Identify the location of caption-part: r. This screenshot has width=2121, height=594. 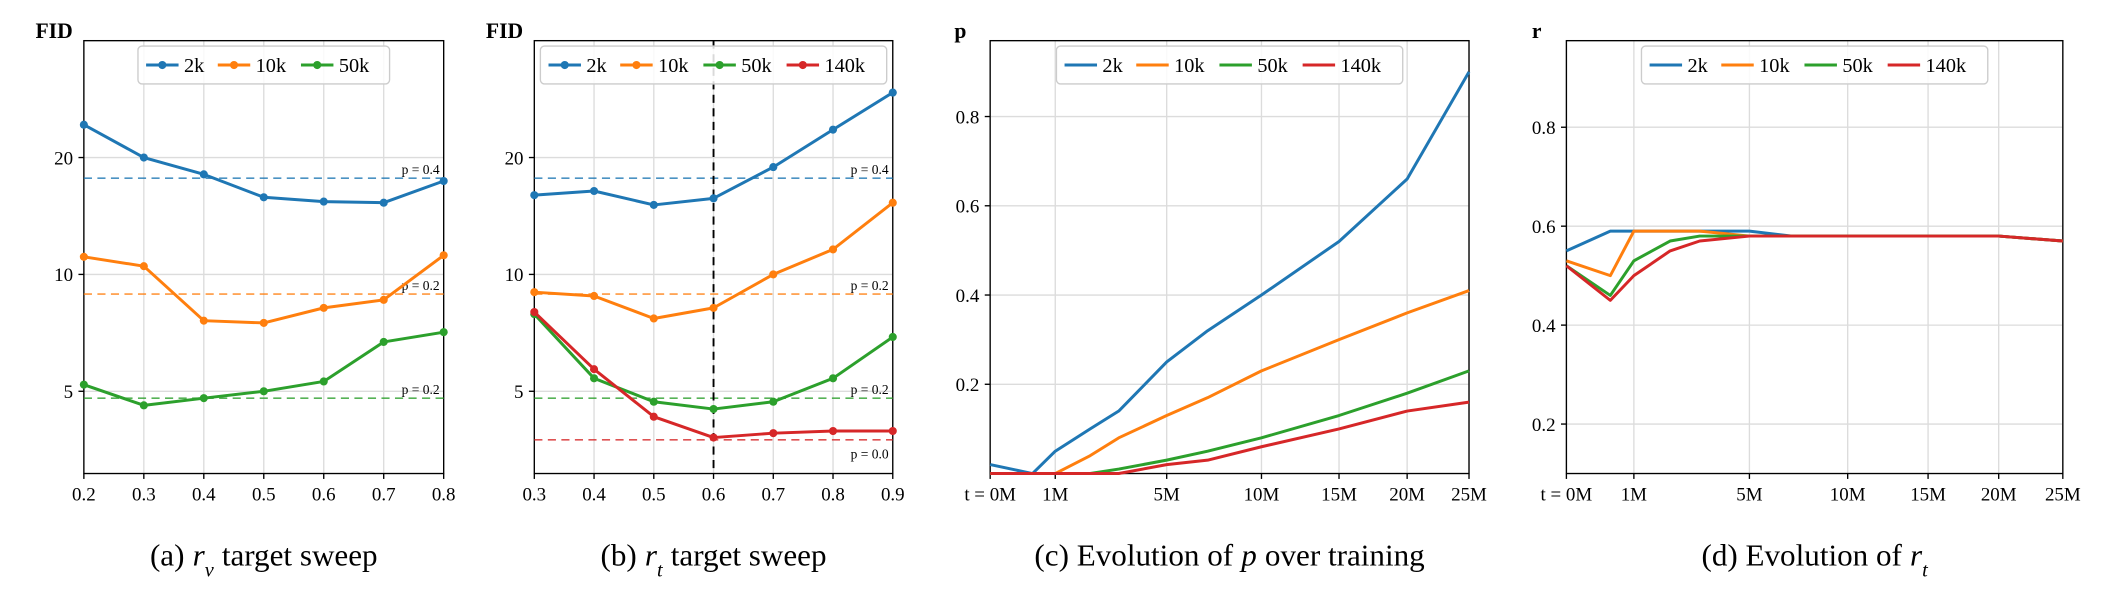
(651, 555).